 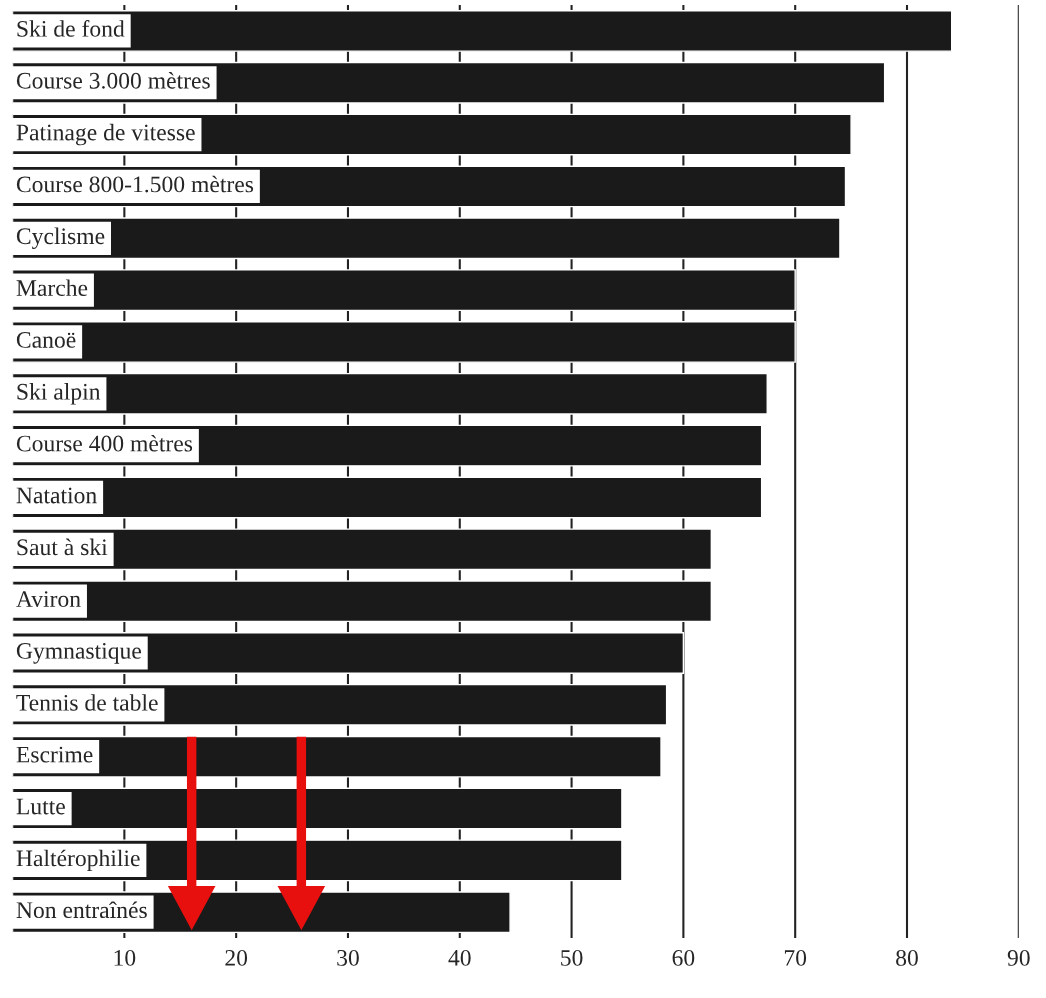 What do you see at coordinates (125, 957) in the screenshot?
I see `x-tick-label: 10` at bounding box center [125, 957].